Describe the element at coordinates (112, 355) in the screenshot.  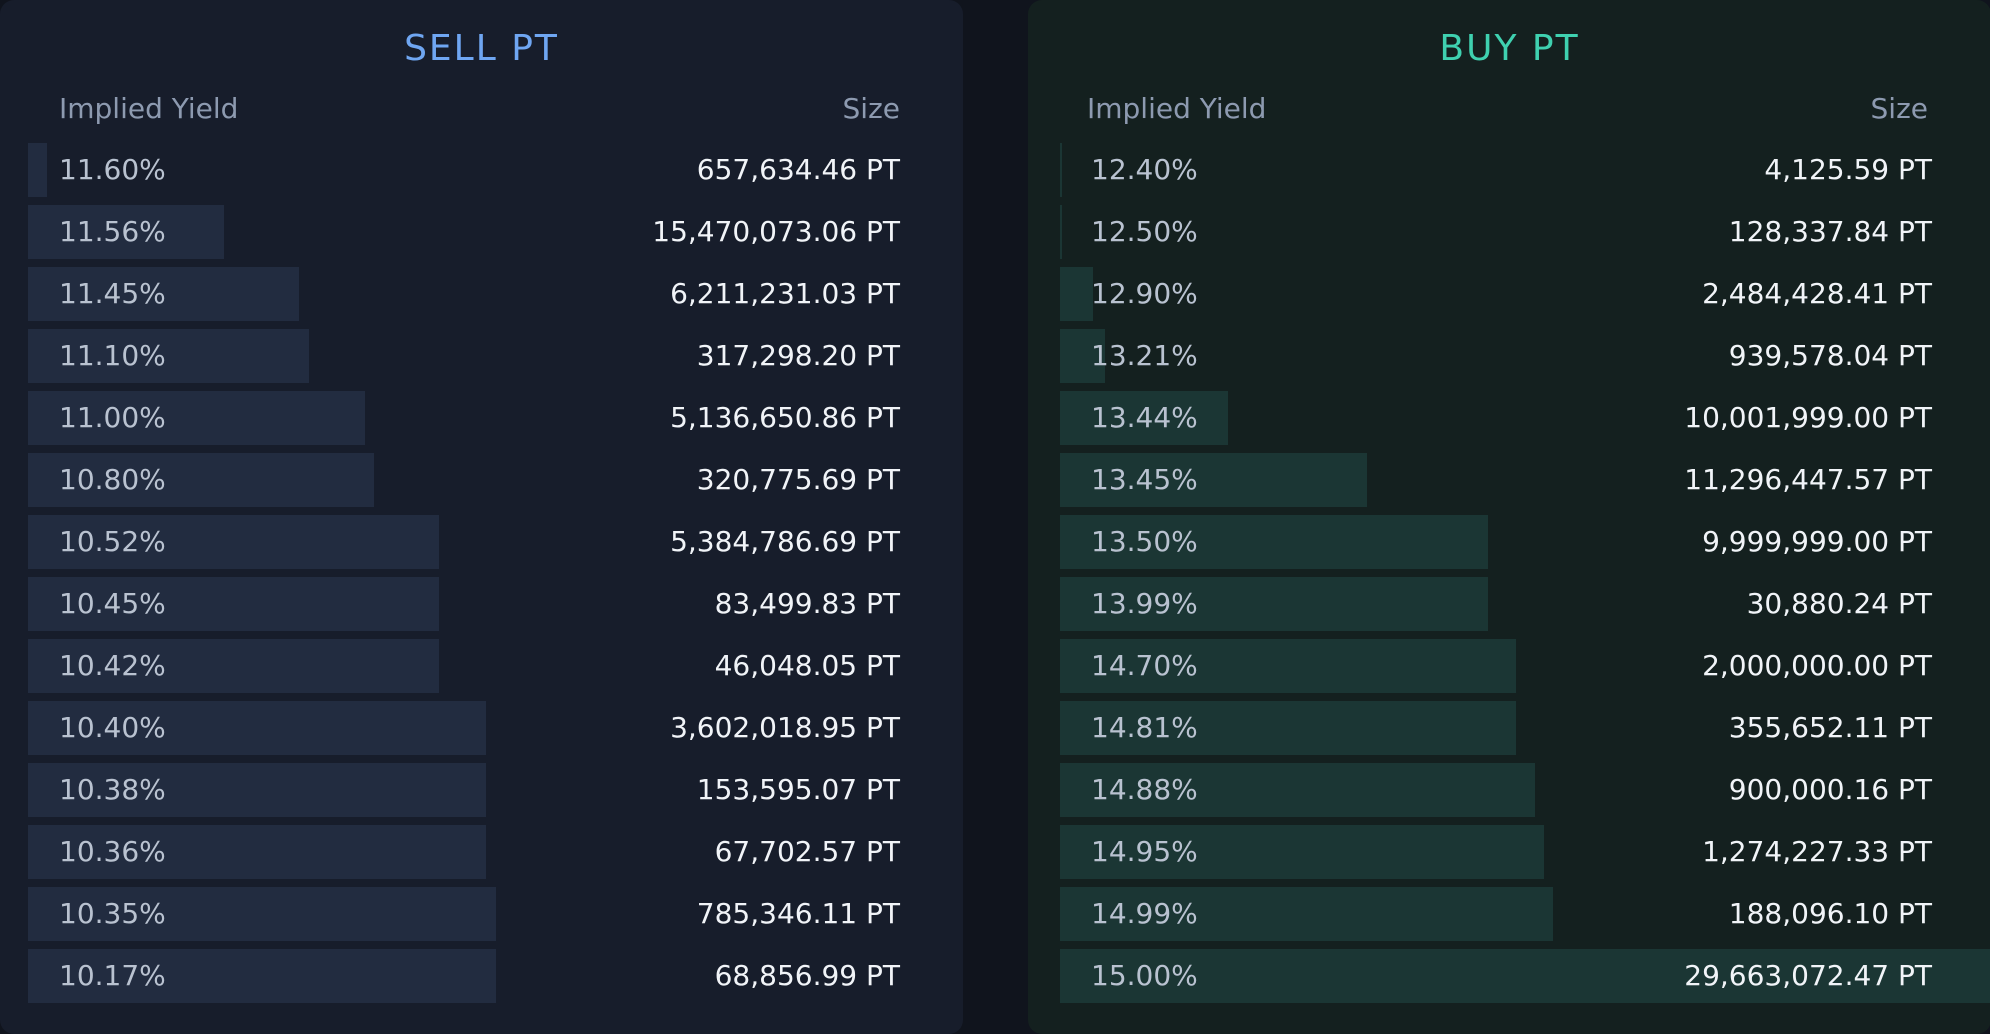
I see `sell-implied-yield: 11.10%` at that location.